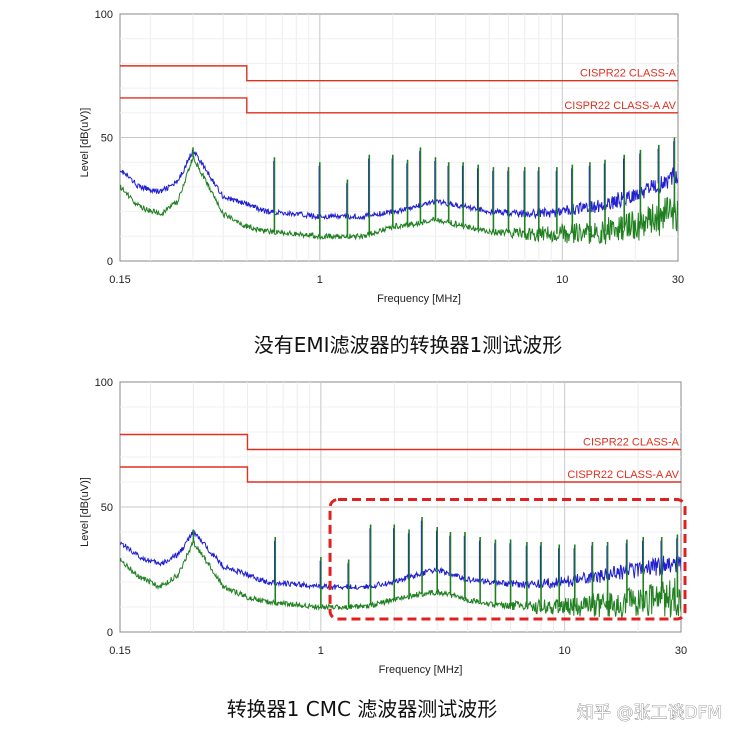  Describe the element at coordinates (362, 709) in the screenshot. I see `caption-with-cmc-filter: 转换器1 CMC 滤波器测试波形` at that location.